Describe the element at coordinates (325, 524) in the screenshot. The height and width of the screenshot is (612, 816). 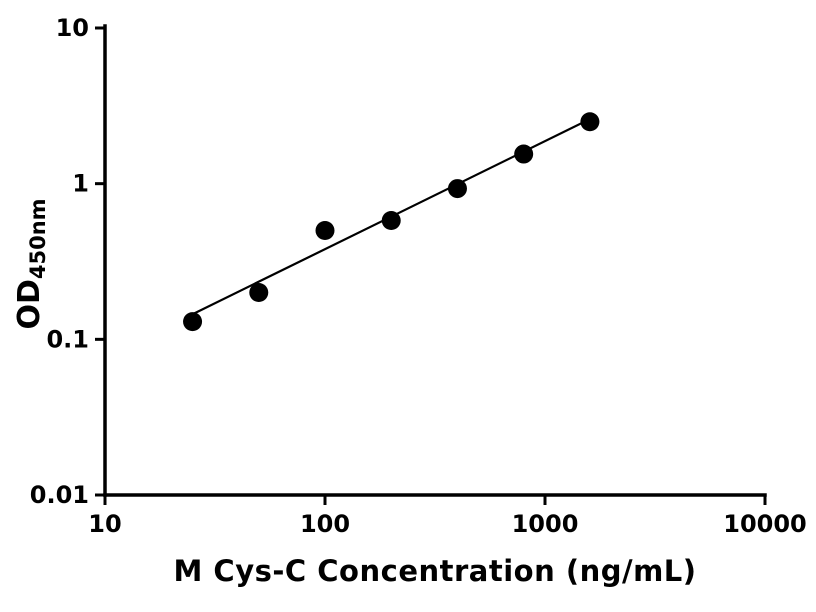
I see `x-tick-label: 100` at that location.